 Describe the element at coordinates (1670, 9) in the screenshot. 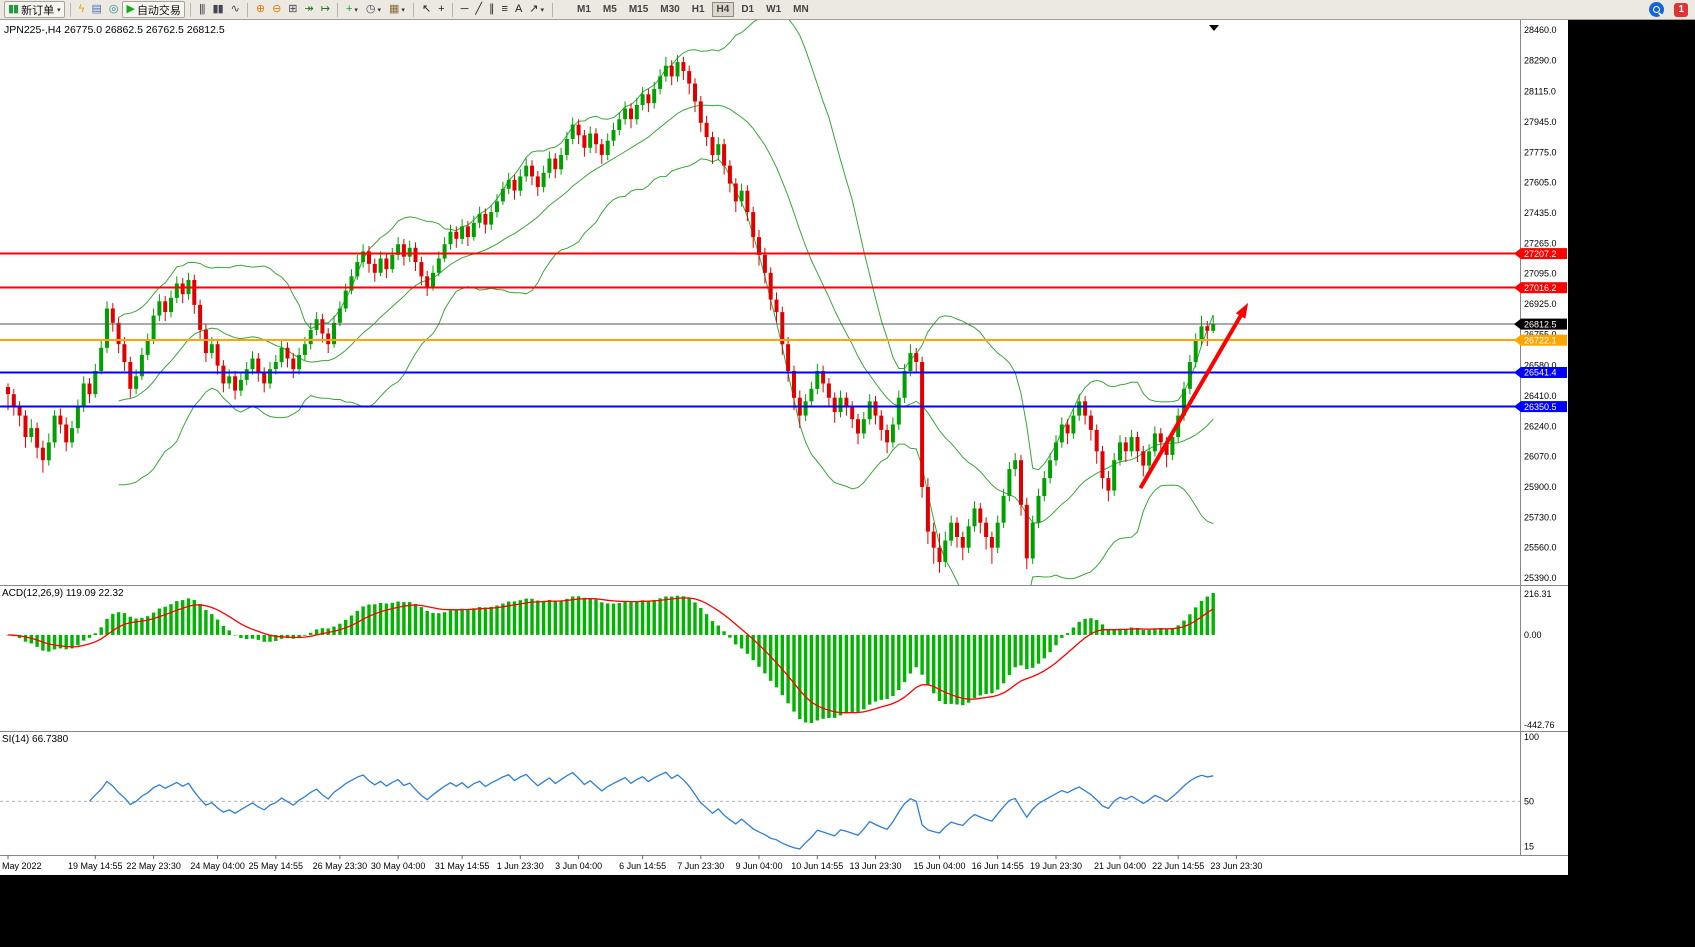

I see `toolbar-right: 1` at that location.